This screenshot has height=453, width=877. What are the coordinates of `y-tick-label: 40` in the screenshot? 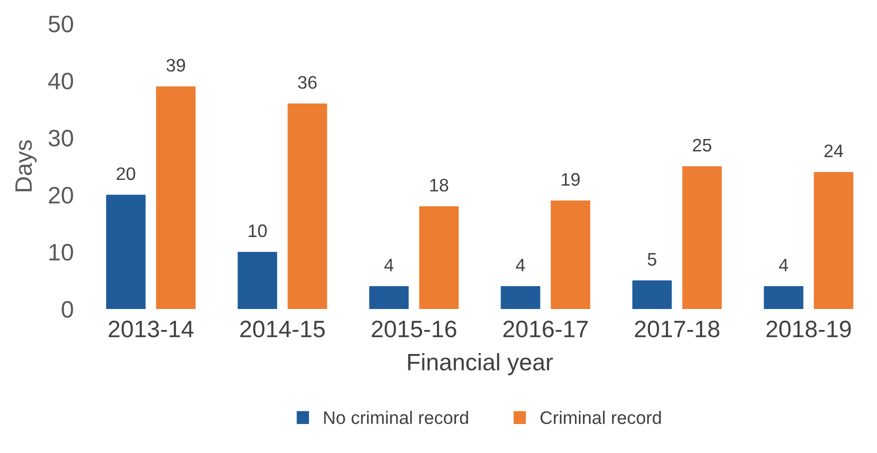 It's located at (61, 81).